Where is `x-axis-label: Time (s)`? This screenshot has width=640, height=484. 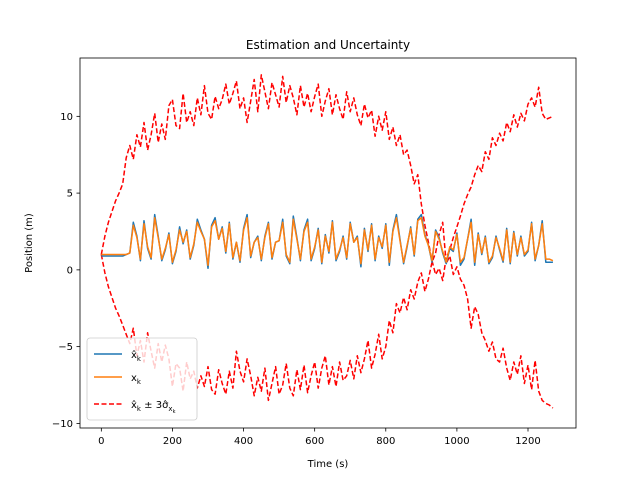 x-axis-label: Time (s) is located at coordinates (328, 464).